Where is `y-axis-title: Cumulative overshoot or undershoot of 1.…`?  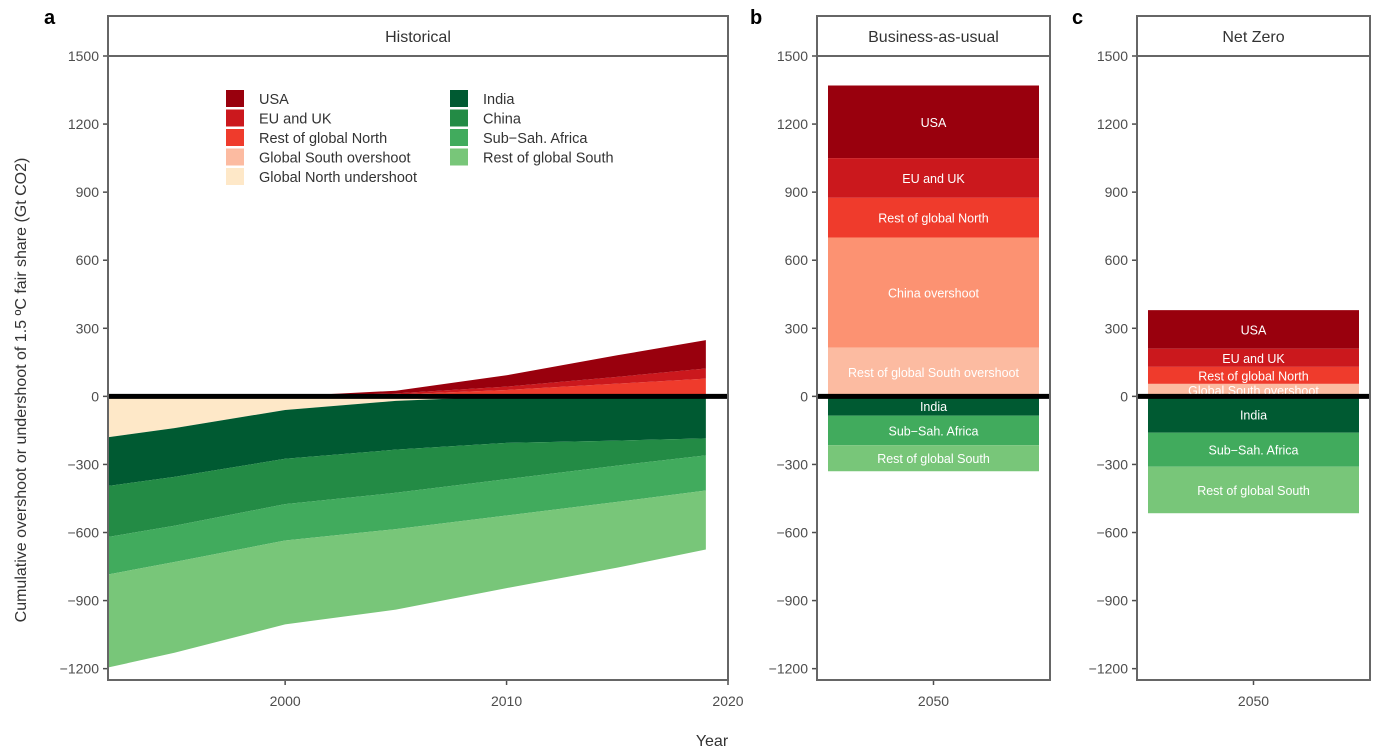
y-axis-title: Cumulative overshoot or undershoot of 1.… is located at coordinates (21, 390).